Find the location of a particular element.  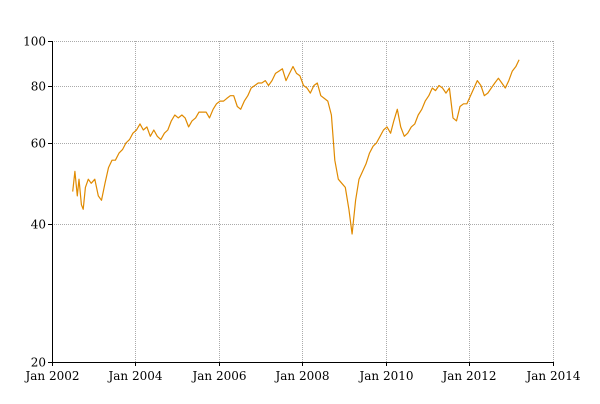

x-tick-label: Jan 2010 is located at coordinates (385, 376).